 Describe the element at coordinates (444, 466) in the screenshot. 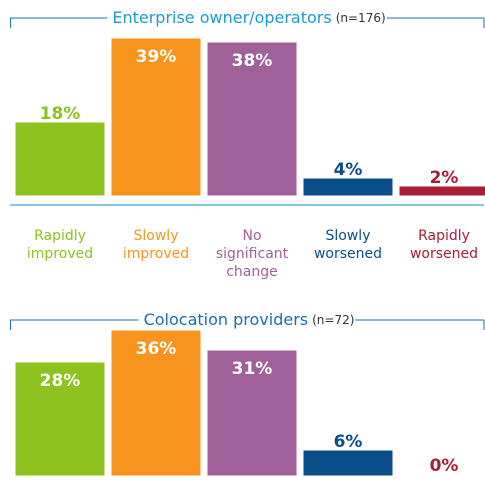

I see `data-label: 0%` at that location.